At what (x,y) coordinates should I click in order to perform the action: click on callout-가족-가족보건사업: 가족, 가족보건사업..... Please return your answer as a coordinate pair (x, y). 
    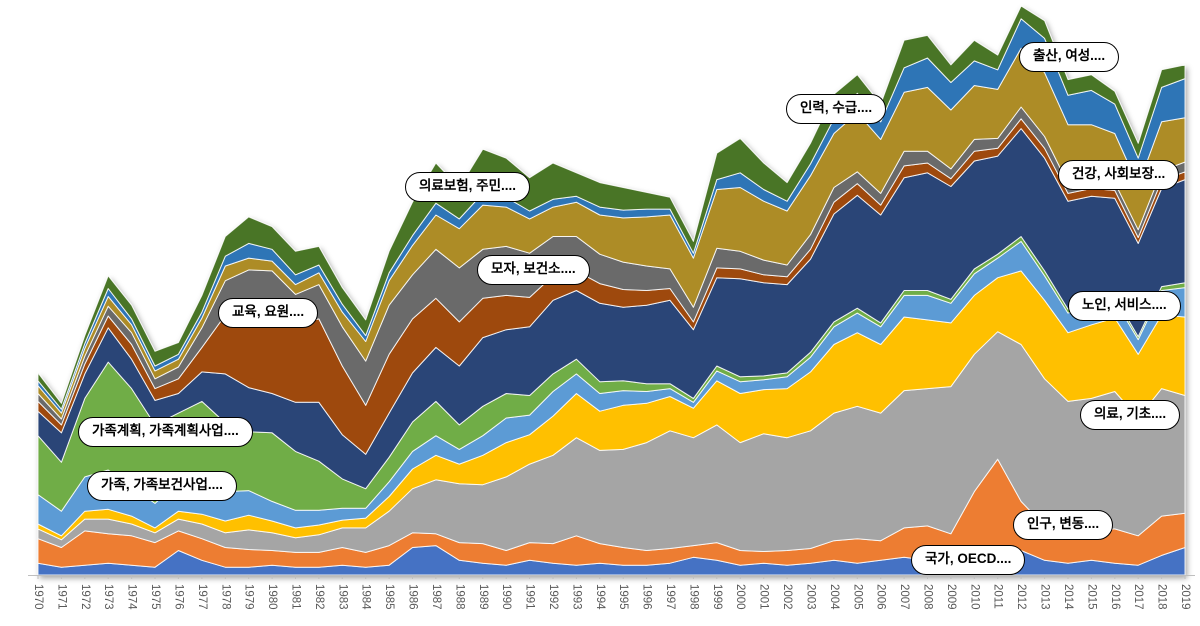
    Looking at the image, I should click on (162, 486).